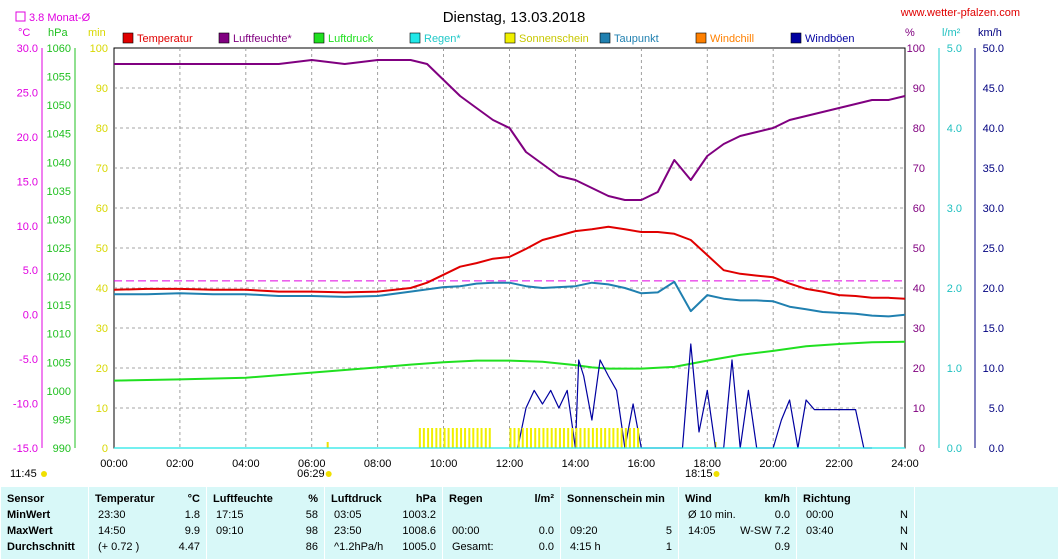 This screenshot has height=559, width=1058. I want to click on stats-cell: Regen, so click(466, 499).